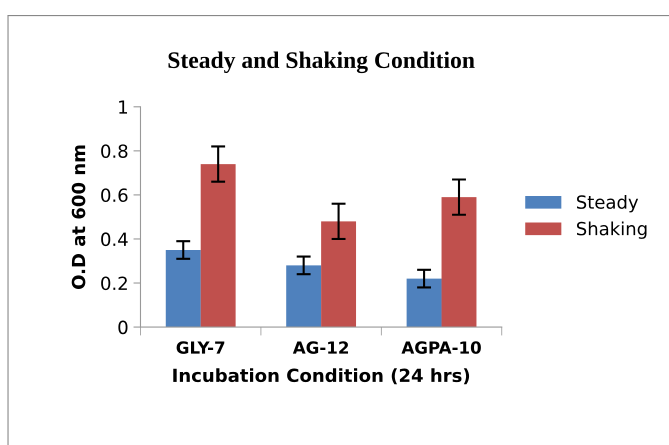 Image resolution: width=669 pixels, height=445 pixels. Describe the element at coordinates (123, 327) in the screenshot. I see `y-tick-label: 0` at that location.